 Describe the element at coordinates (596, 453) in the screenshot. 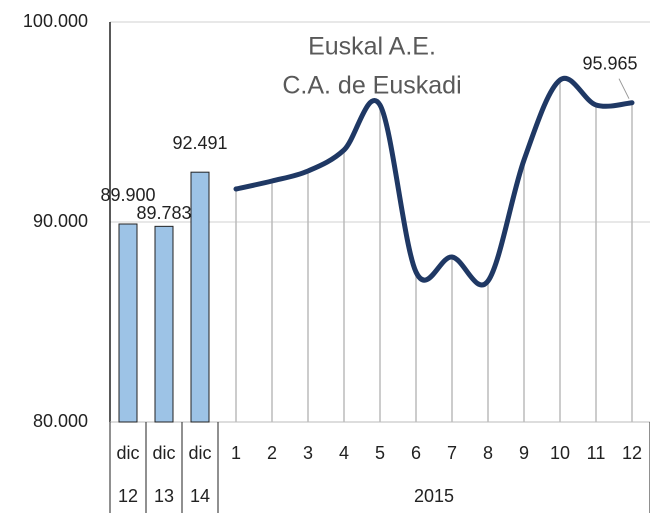

I see `x-tick-label: 11` at that location.